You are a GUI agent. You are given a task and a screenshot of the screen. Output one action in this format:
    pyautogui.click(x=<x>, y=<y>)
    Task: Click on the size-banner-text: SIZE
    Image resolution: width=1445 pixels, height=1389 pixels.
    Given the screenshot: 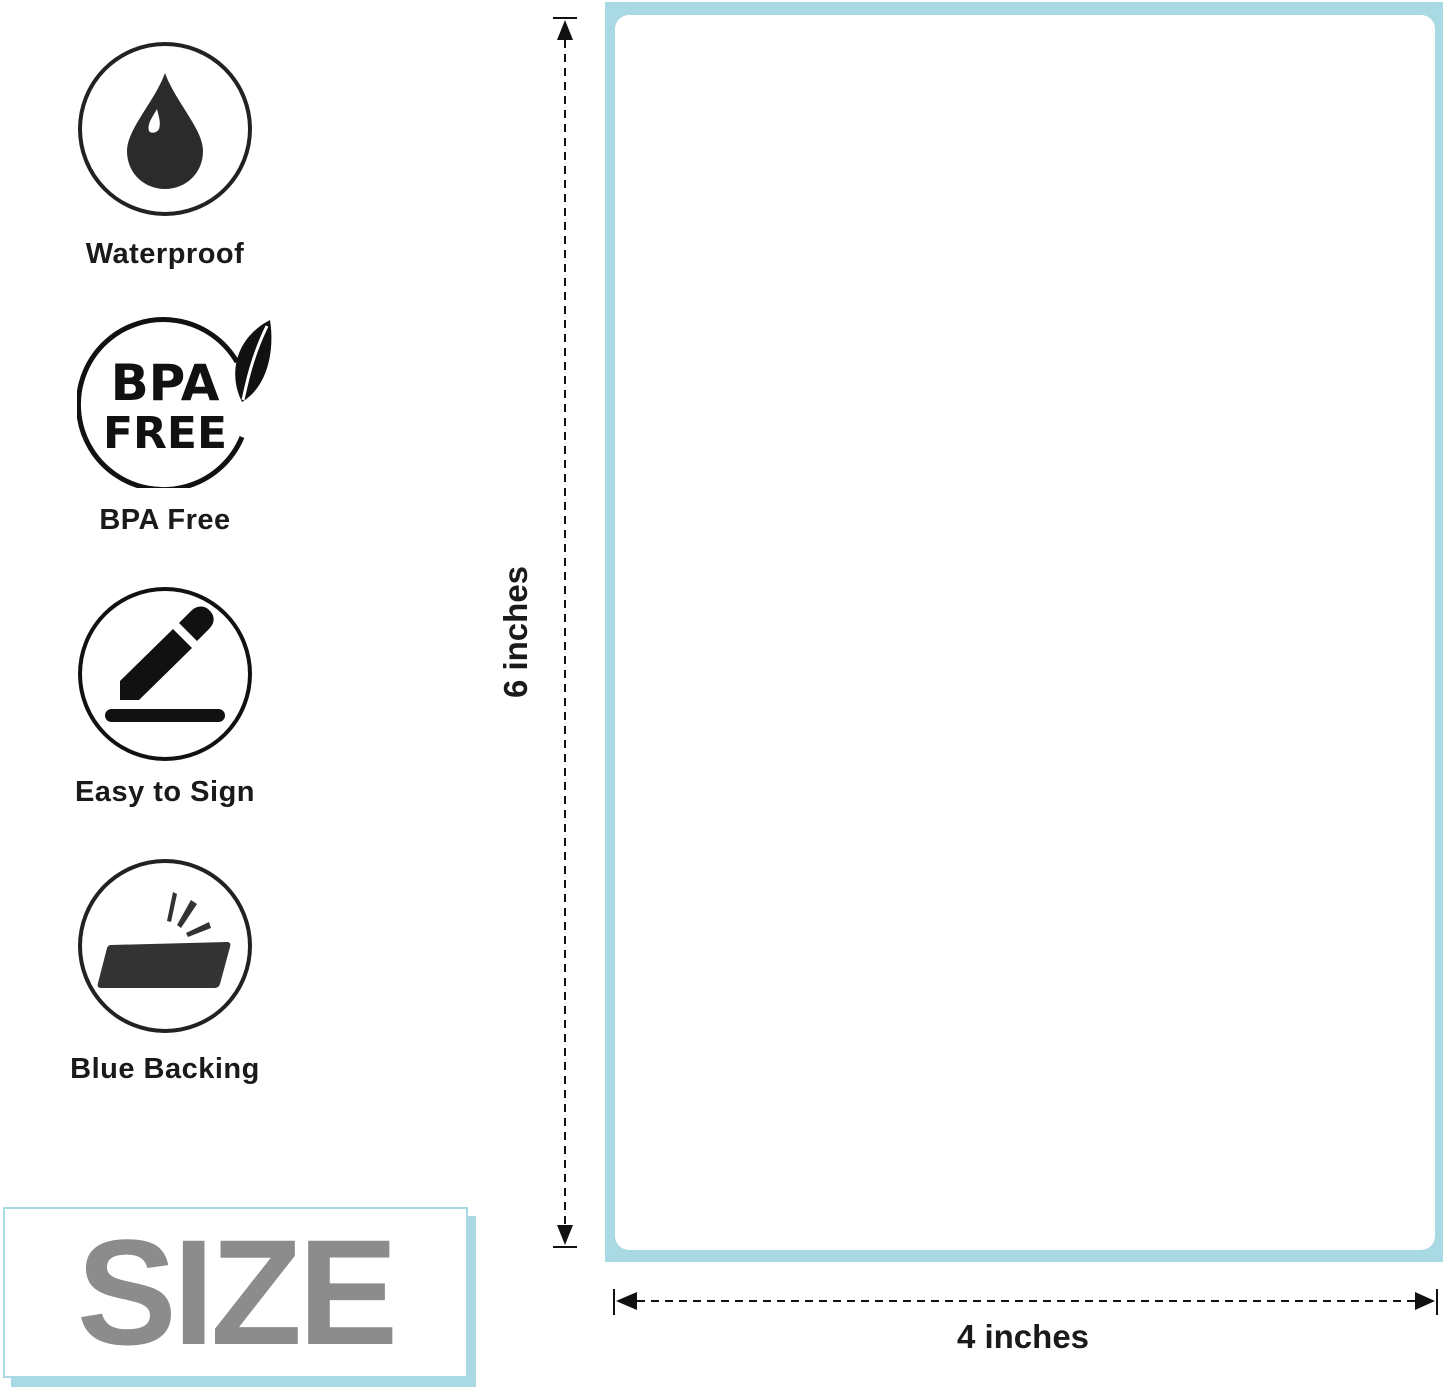 What is the action you would take?
    pyautogui.click(x=237, y=1292)
    